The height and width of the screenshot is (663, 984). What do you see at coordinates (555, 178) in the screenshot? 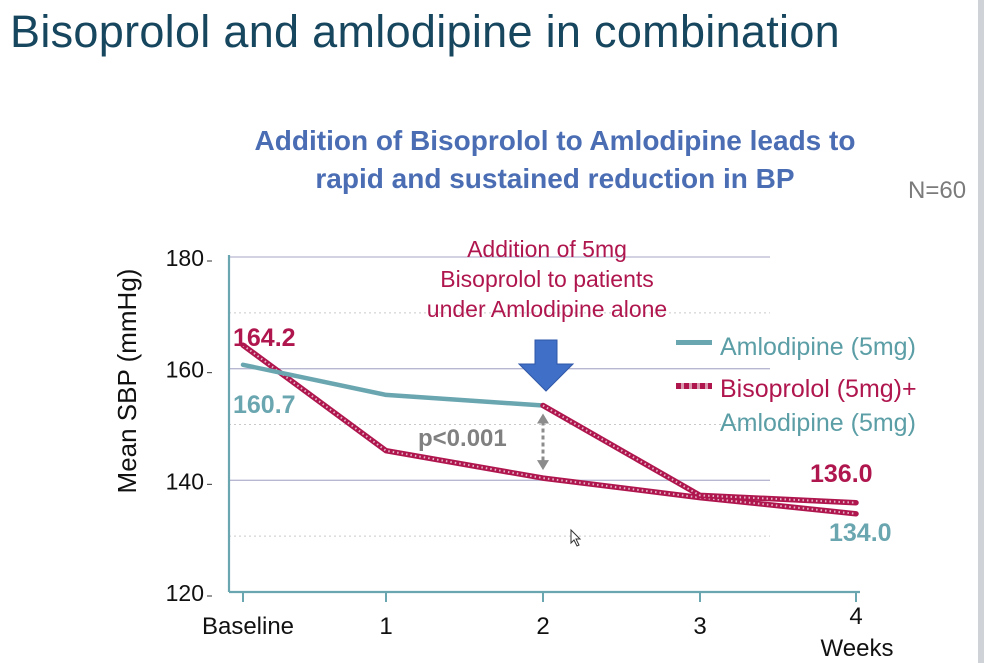
I see `subtitle-line-2: rapid and sustained reduction in BP` at bounding box center [555, 178].